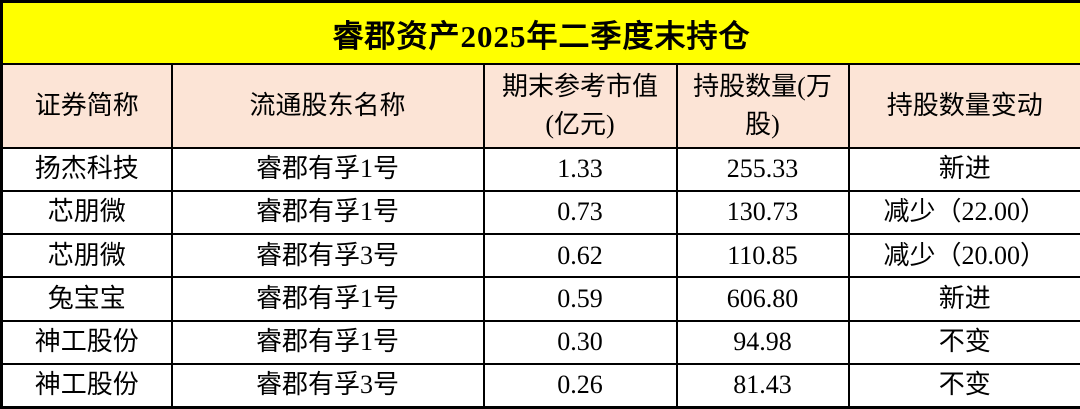  What do you see at coordinates (762, 342) in the screenshot?
I see `cell-shares: 94.98` at bounding box center [762, 342].